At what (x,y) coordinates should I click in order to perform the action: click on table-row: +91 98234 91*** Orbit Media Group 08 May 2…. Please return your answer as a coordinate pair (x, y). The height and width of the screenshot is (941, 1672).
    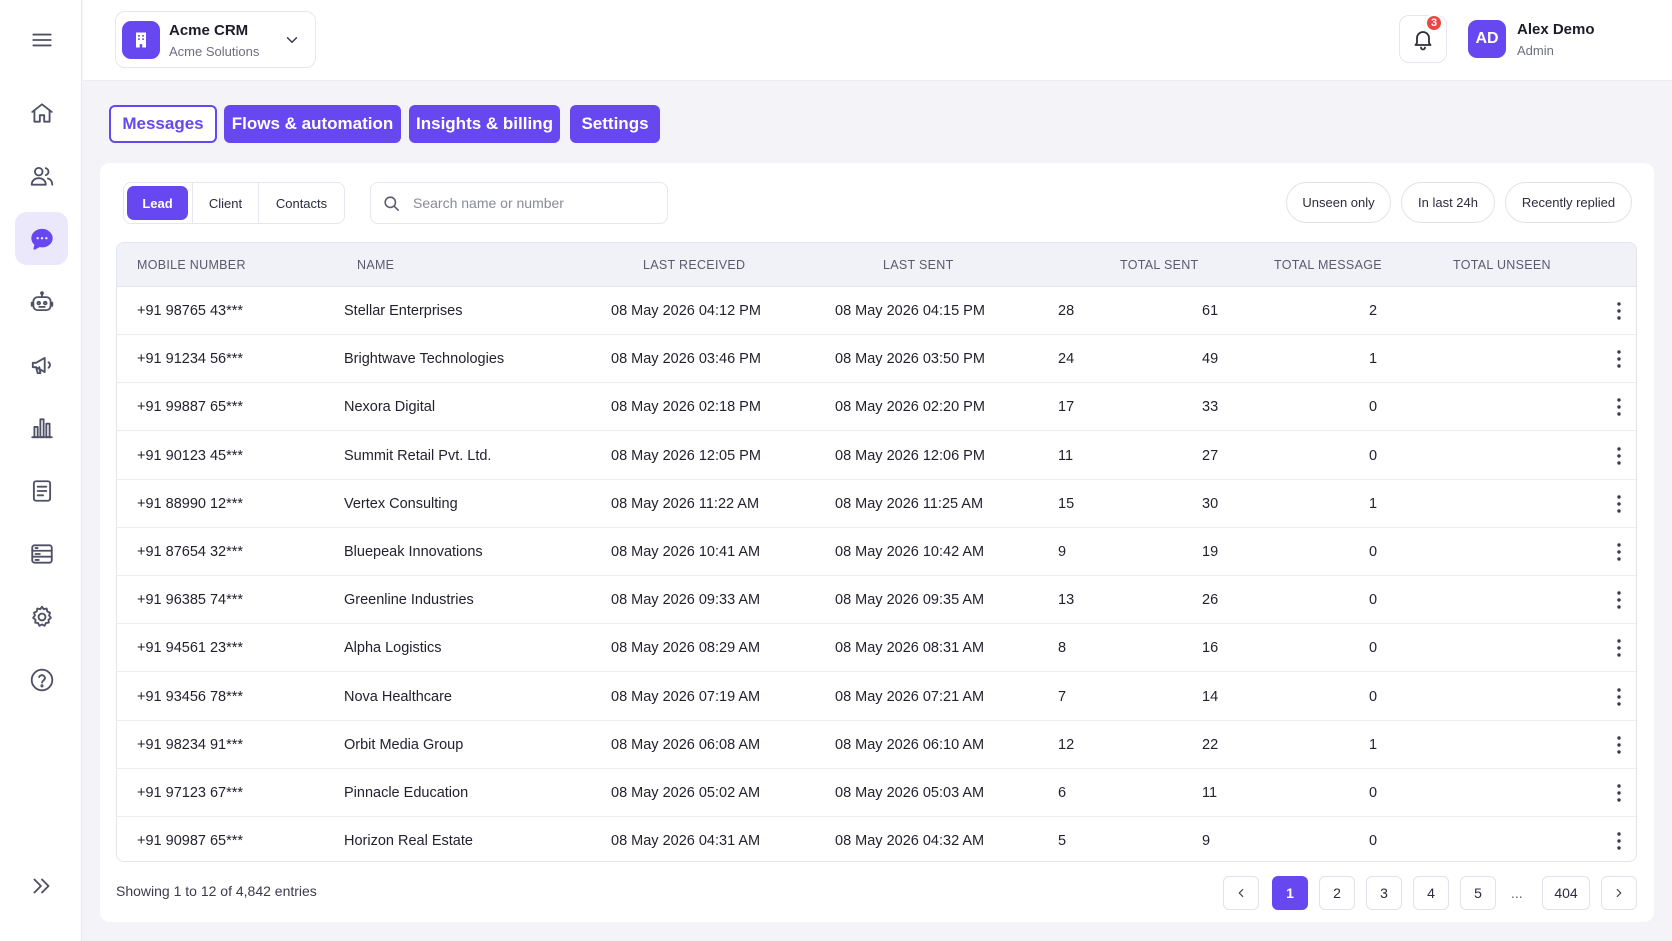
    Looking at the image, I should click on (876, 744).